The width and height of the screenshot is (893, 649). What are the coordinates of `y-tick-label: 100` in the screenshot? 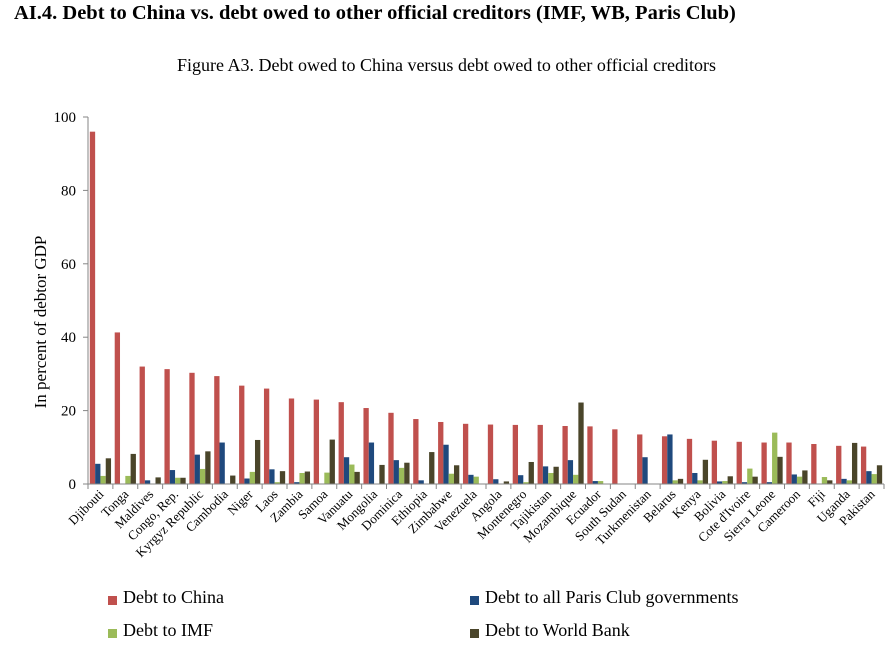 It's located at (65, 118).